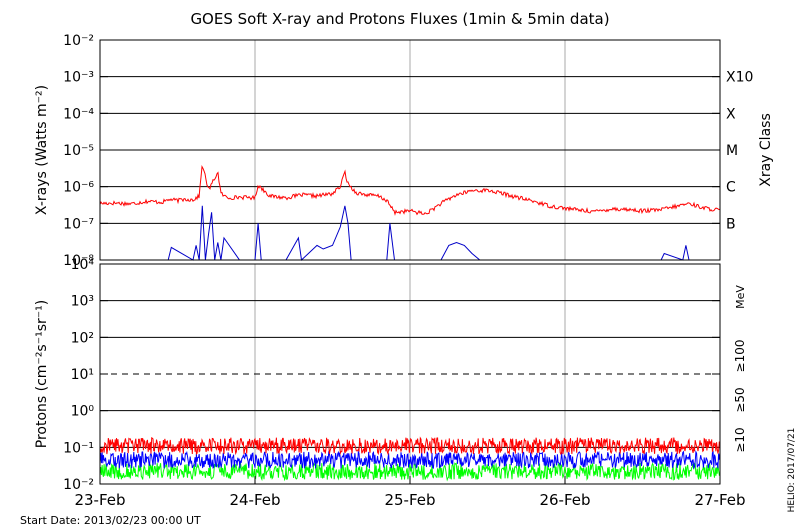  What do you see at coordinates (410, 471) in the screenshot?
I see `proton-series-ge100` at bounding box center [410, 471].